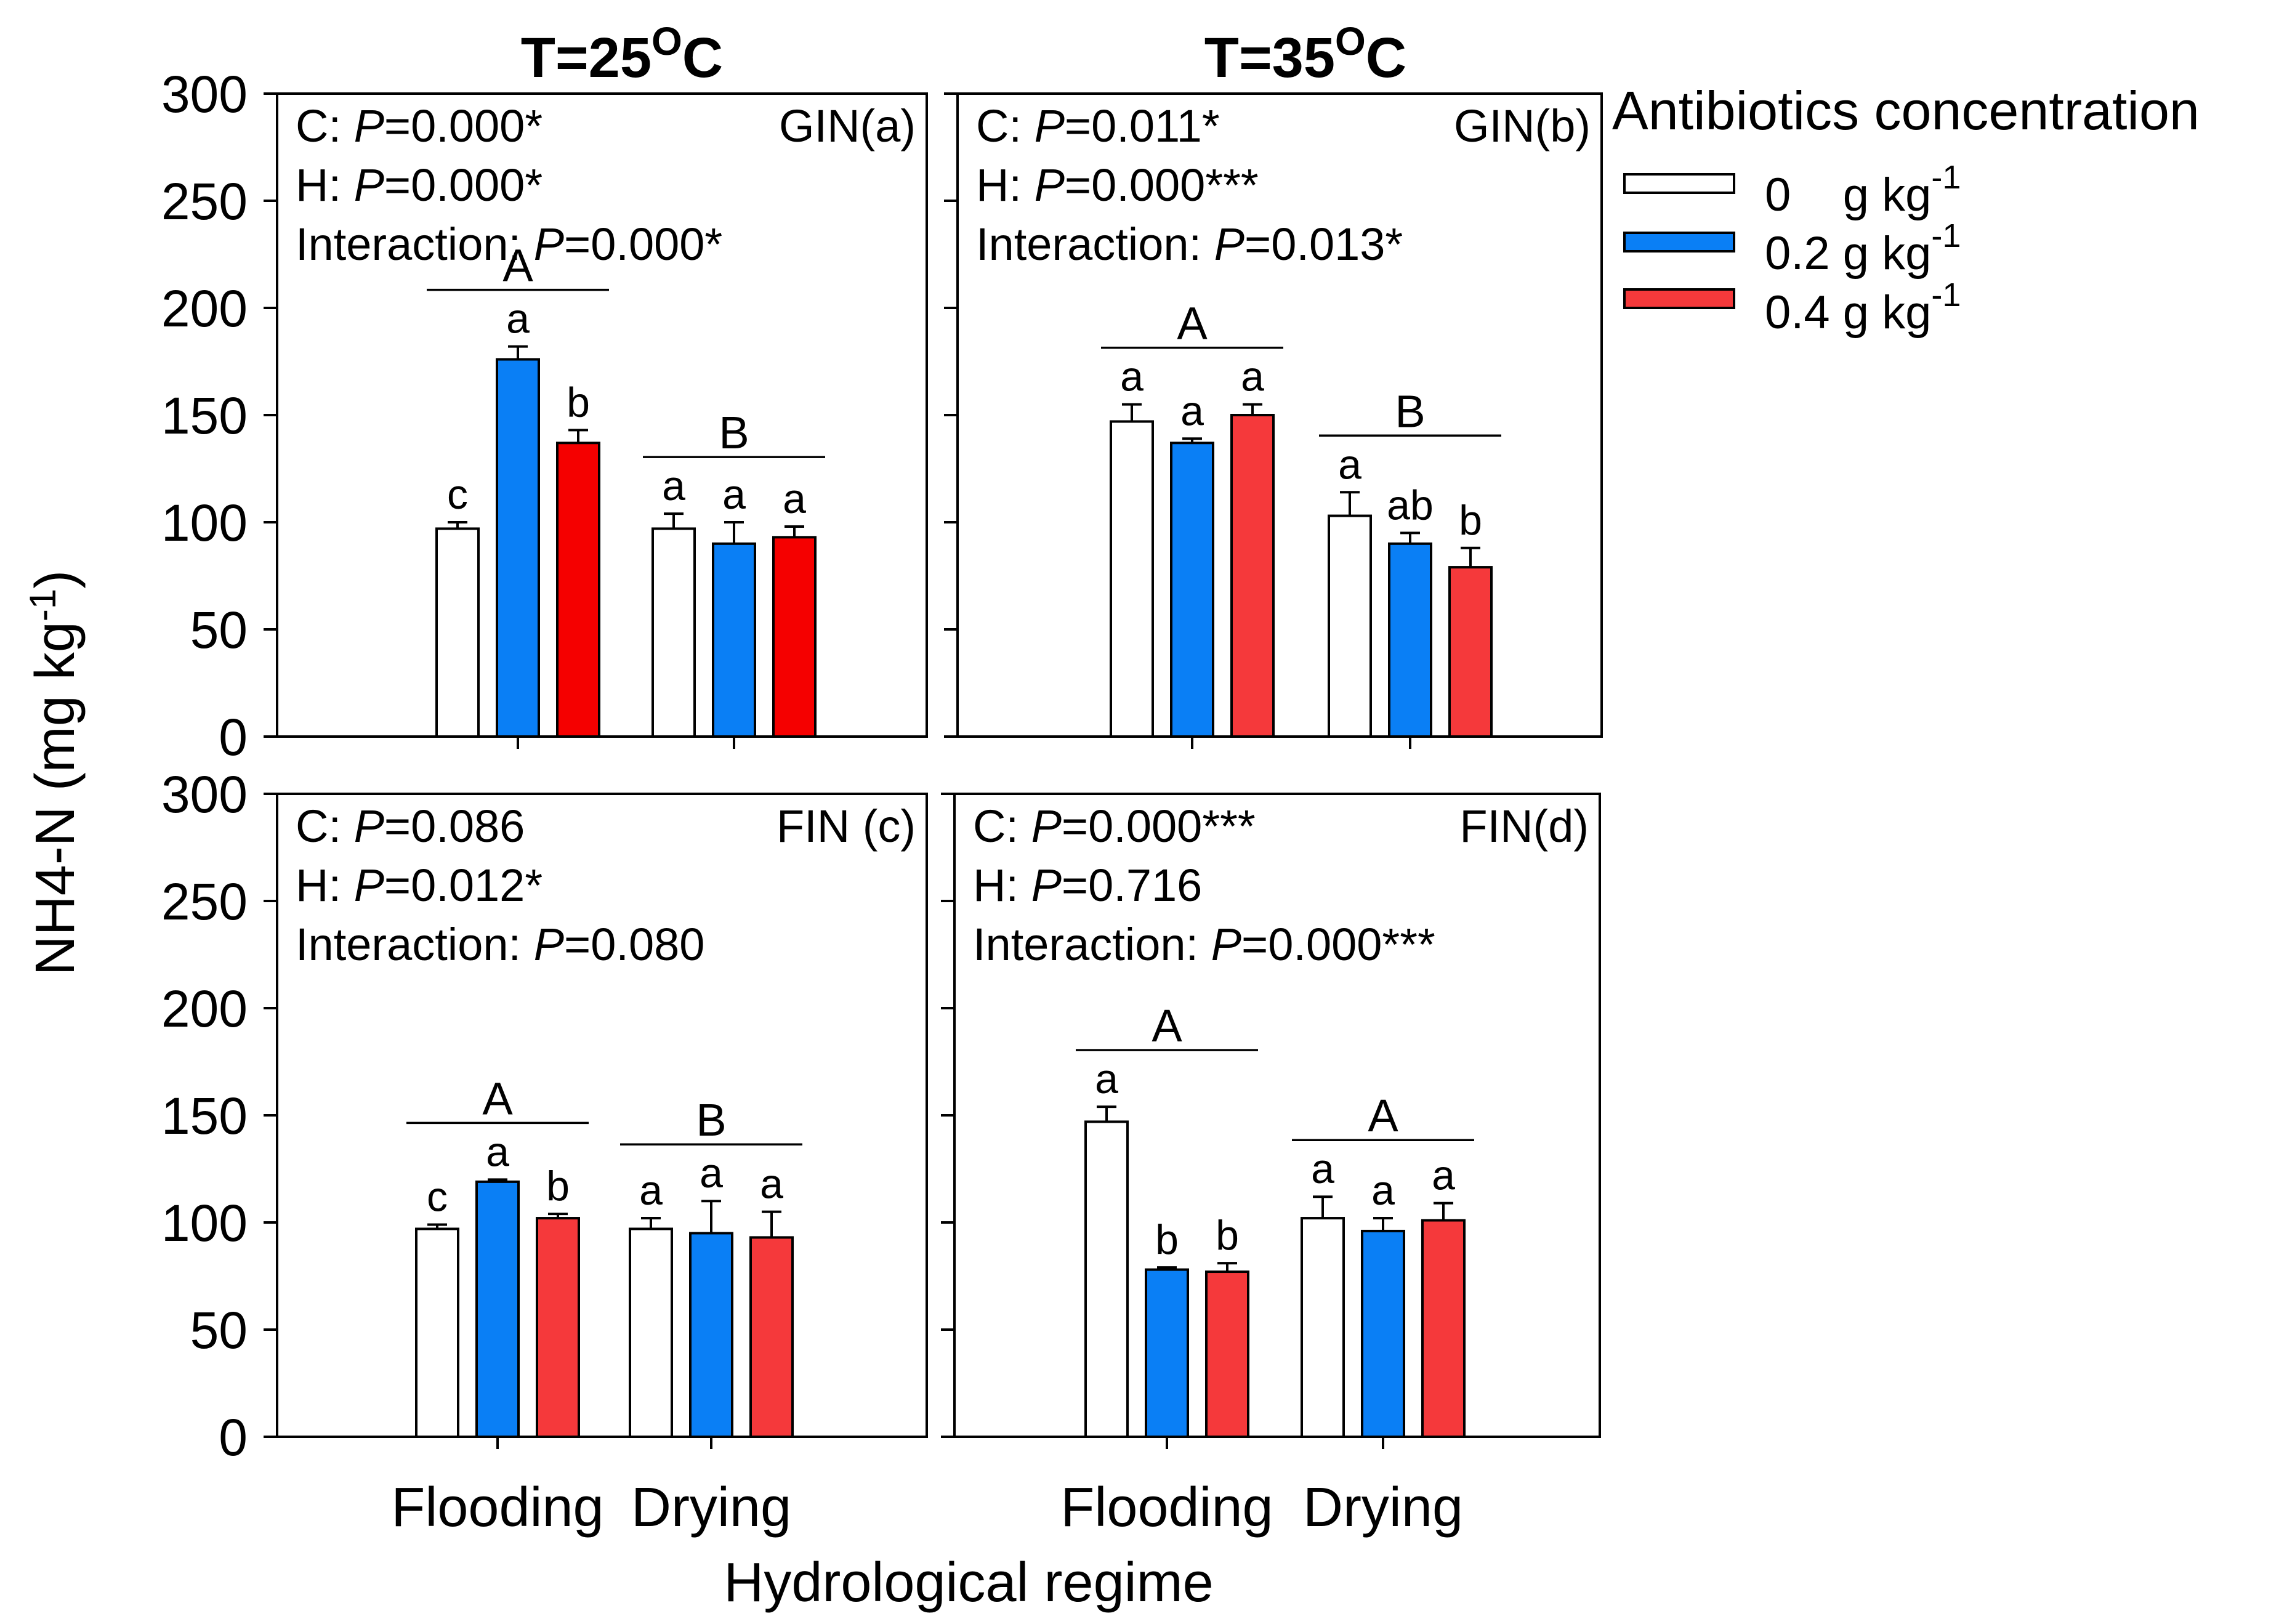 The width and height of the screenshot is (2271, 1624). What do you see at coordinates (43, 605) in the screenshot?
I see `y-axis-title-sup: -1` at bounding box center [43, 605].